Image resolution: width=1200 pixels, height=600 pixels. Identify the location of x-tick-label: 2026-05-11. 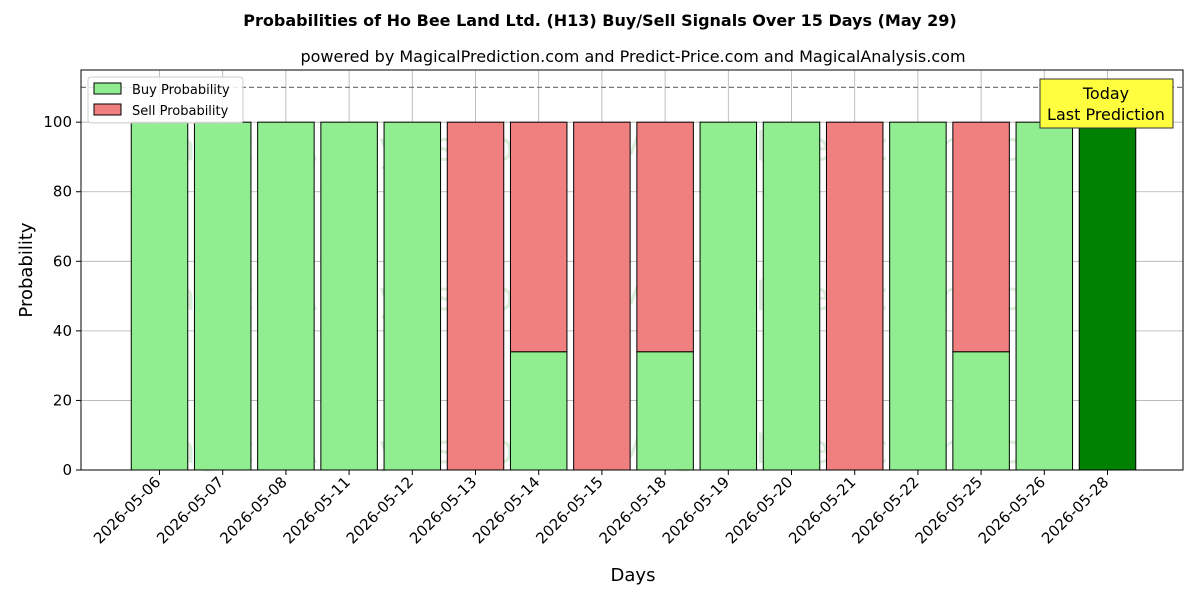
(317, 510).